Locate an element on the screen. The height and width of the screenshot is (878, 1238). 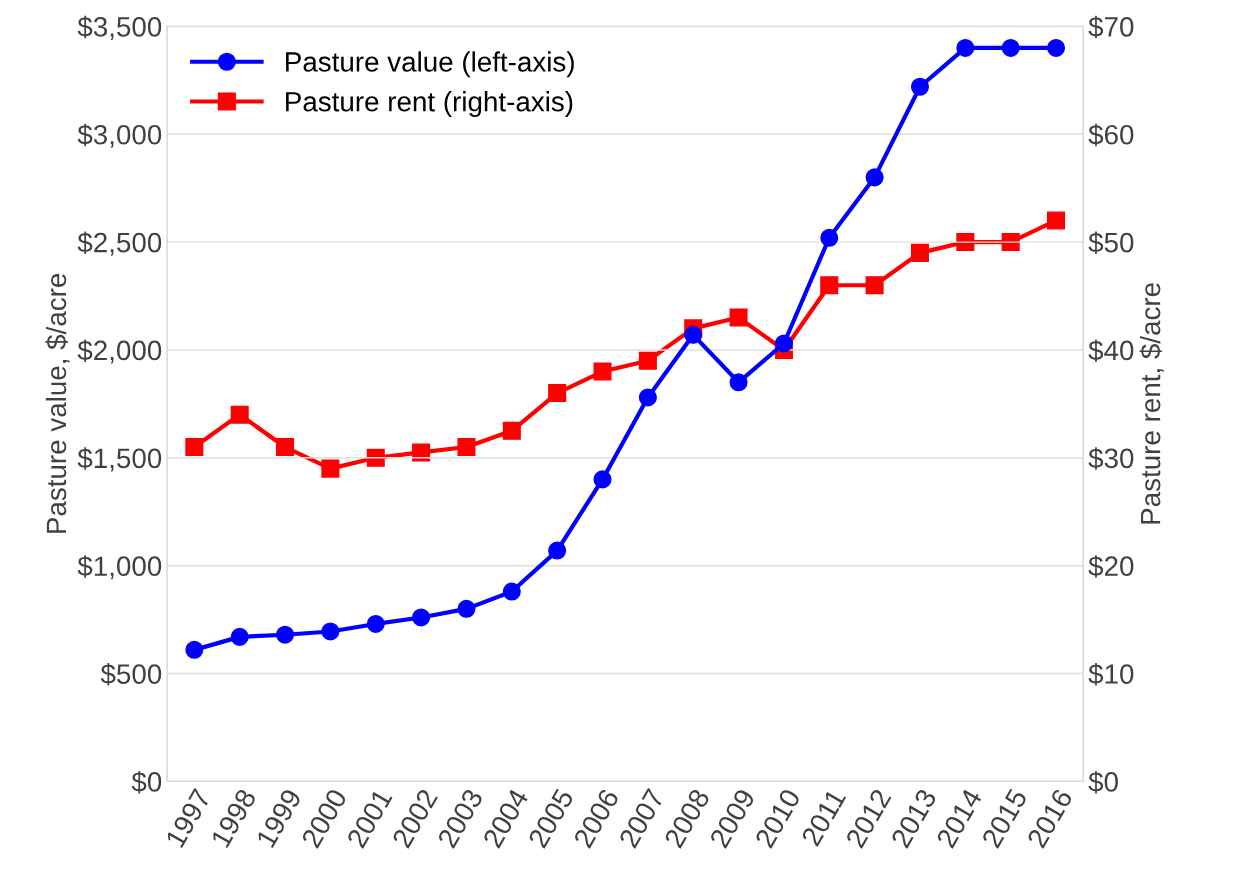
y-tick-label: $500 is located at coordinates (131, 674).